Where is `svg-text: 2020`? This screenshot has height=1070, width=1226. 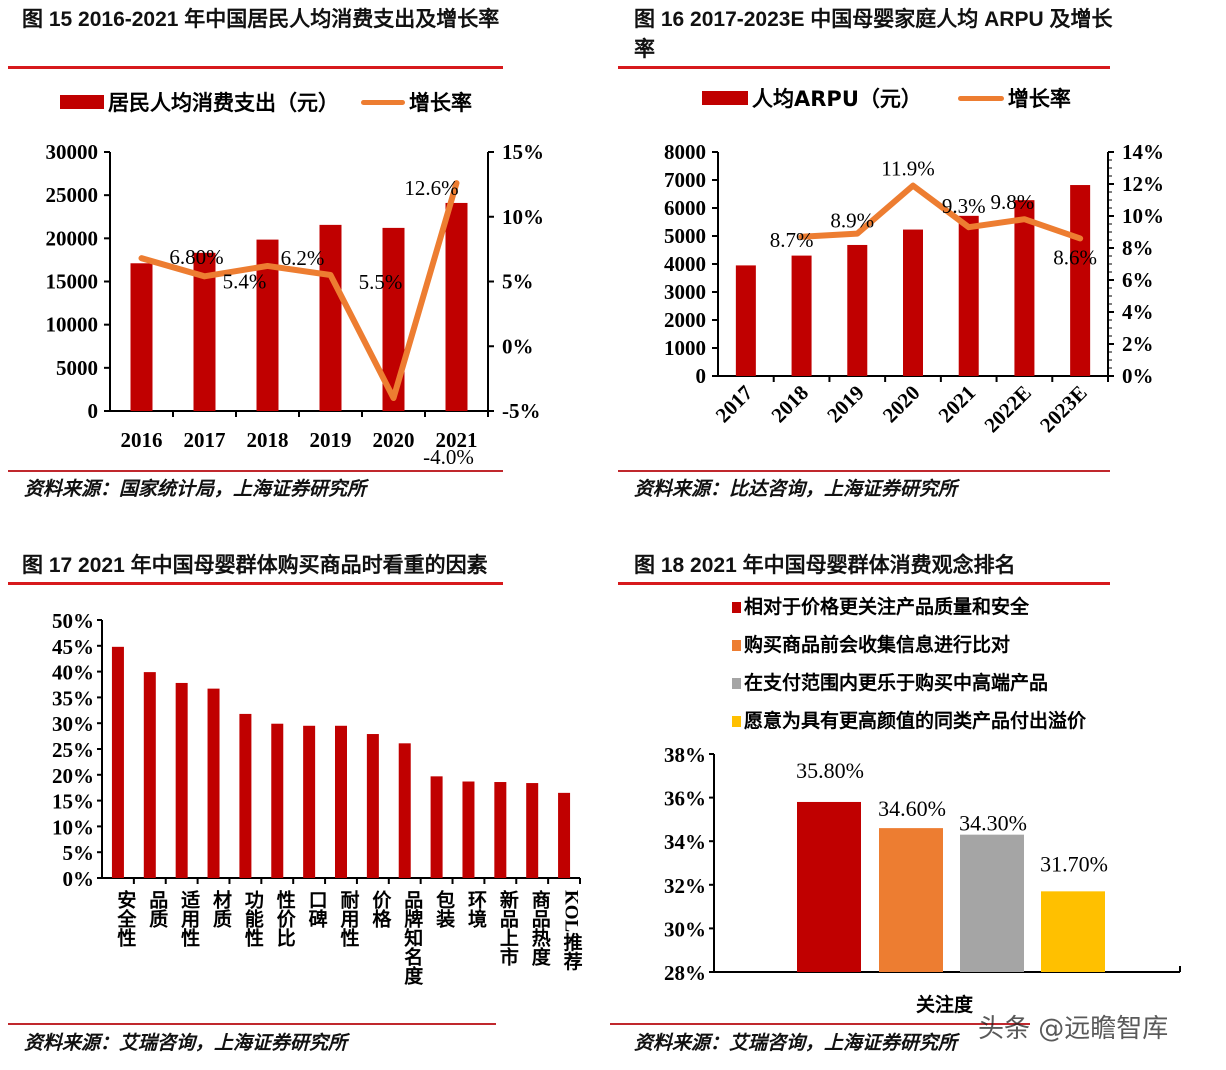 svg-text: 2020 is located at coordinates (394, 440).